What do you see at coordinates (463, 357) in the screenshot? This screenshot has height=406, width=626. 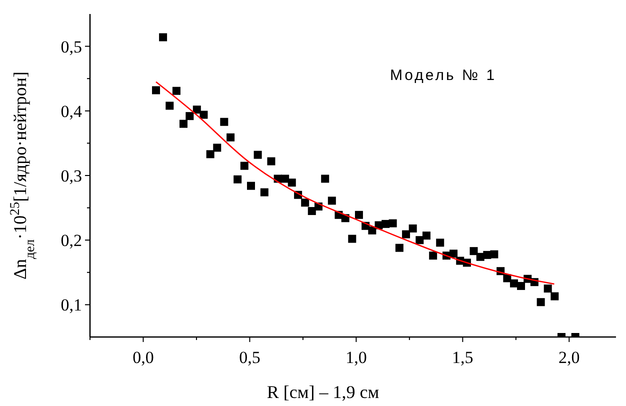 I see `x-tick-label: 1,5` at bounding box center [463, 357].